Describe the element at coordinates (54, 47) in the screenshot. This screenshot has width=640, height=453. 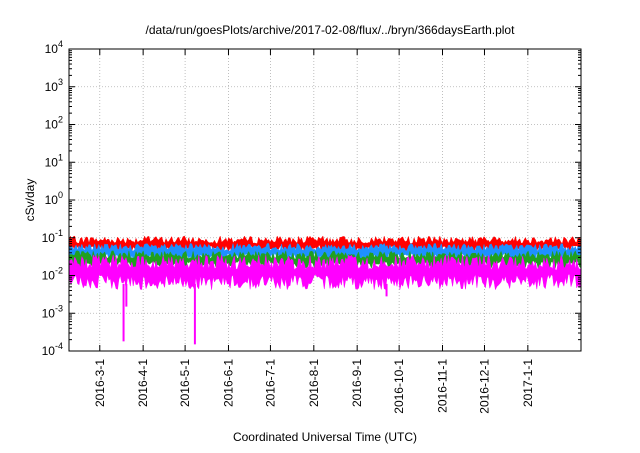
I see `y-tick-label: 10⁴` at that location.